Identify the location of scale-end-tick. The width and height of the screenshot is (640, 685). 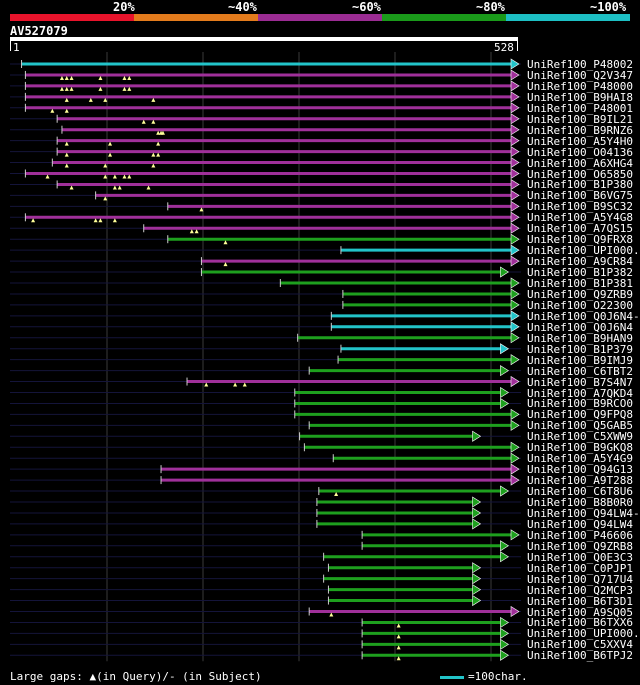
(517, 46).